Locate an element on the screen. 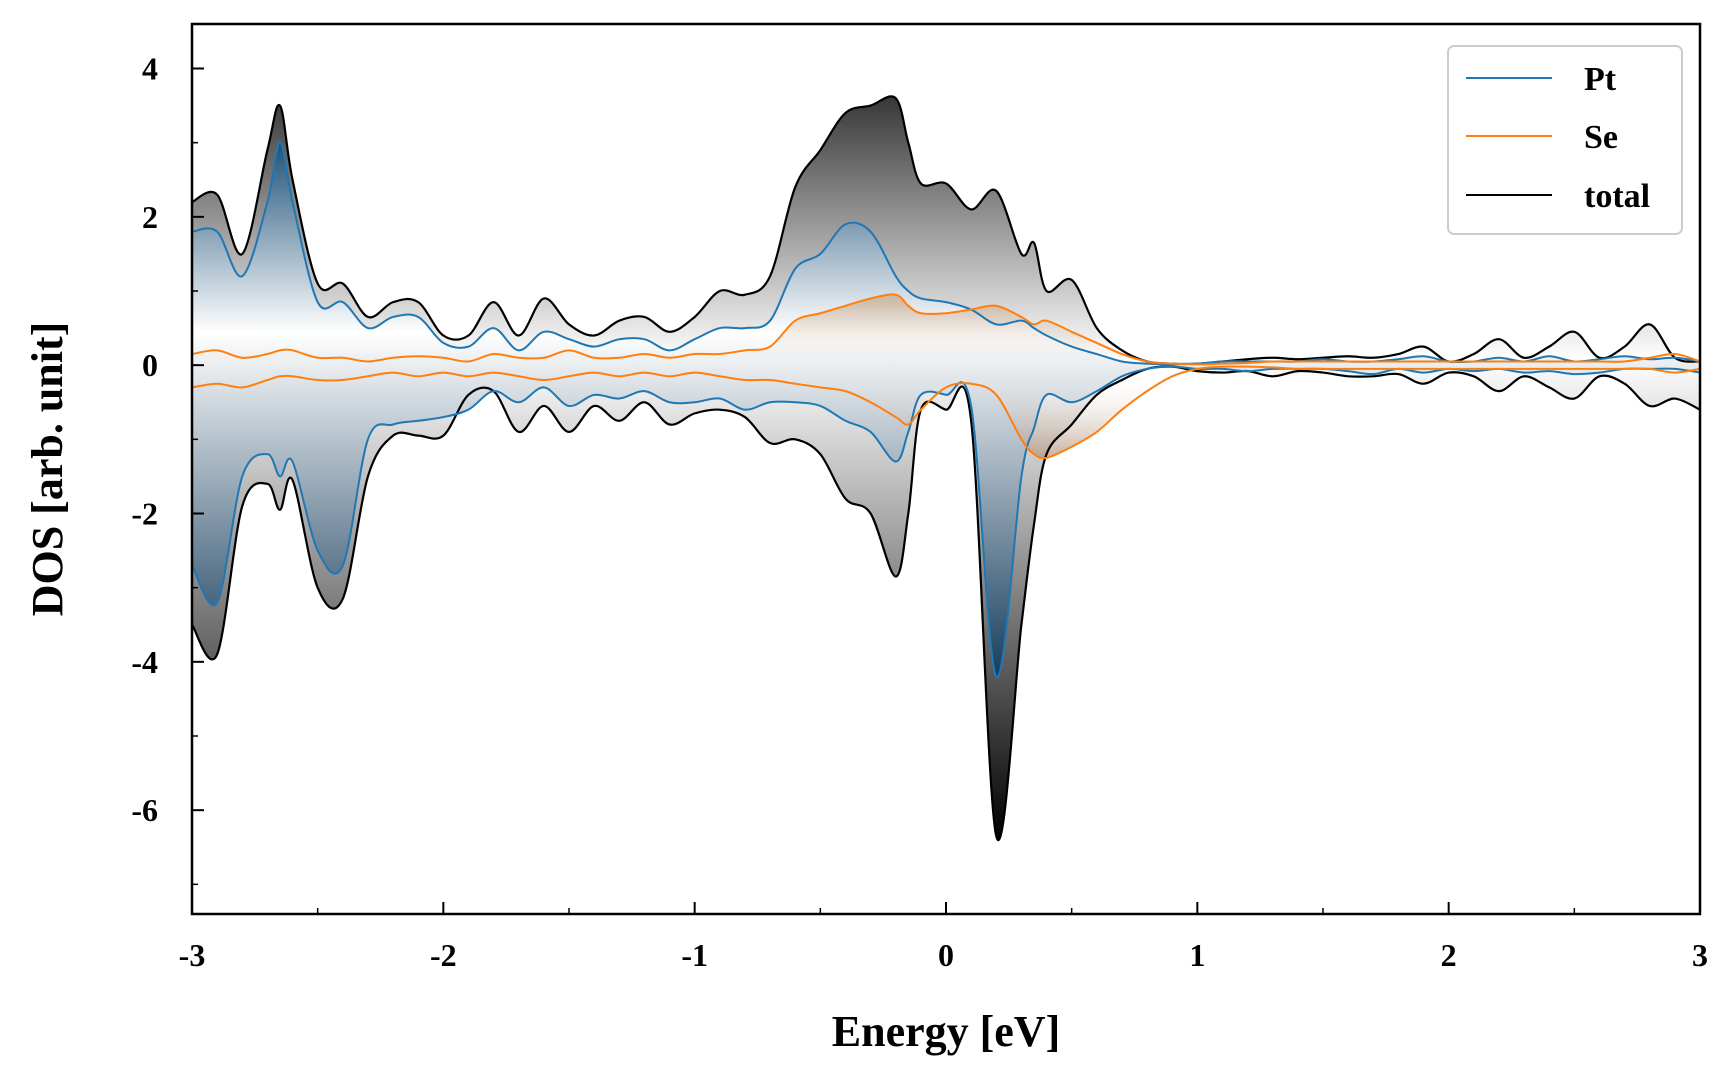 The image size is (1728, 1080). legend-box is located at coordinates (1565, 140).